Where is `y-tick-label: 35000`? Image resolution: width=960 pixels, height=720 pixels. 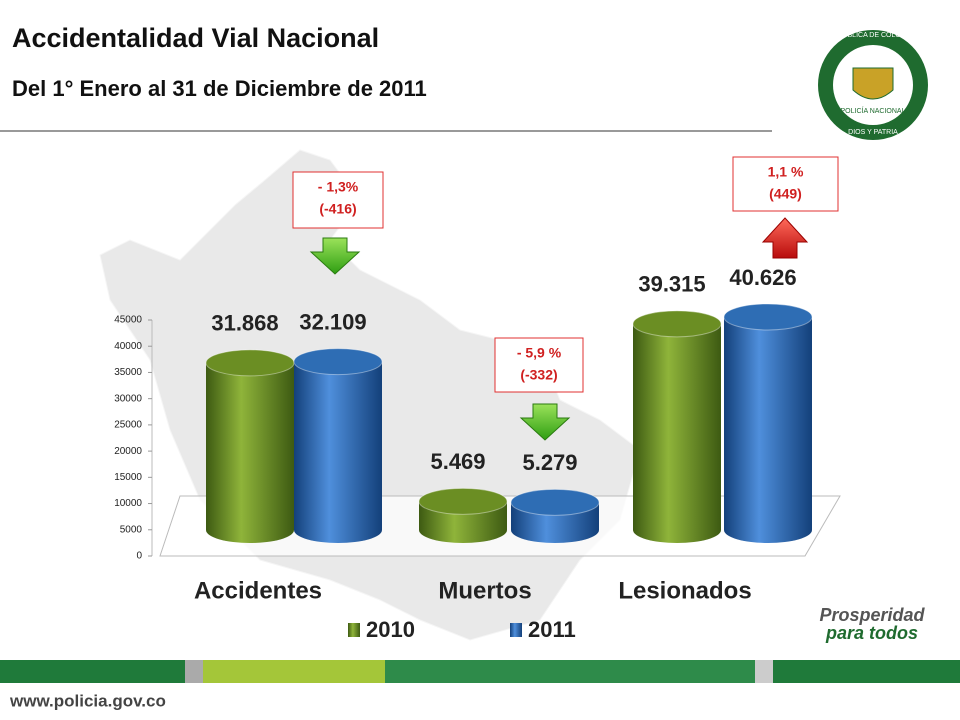
y-tick-label: 35000 is located at coordinates (128, 372).